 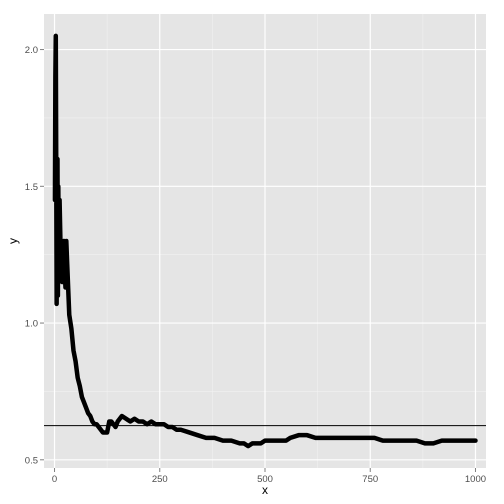 I want to click on x-tick-label: 0, so click(x=54, y=479).